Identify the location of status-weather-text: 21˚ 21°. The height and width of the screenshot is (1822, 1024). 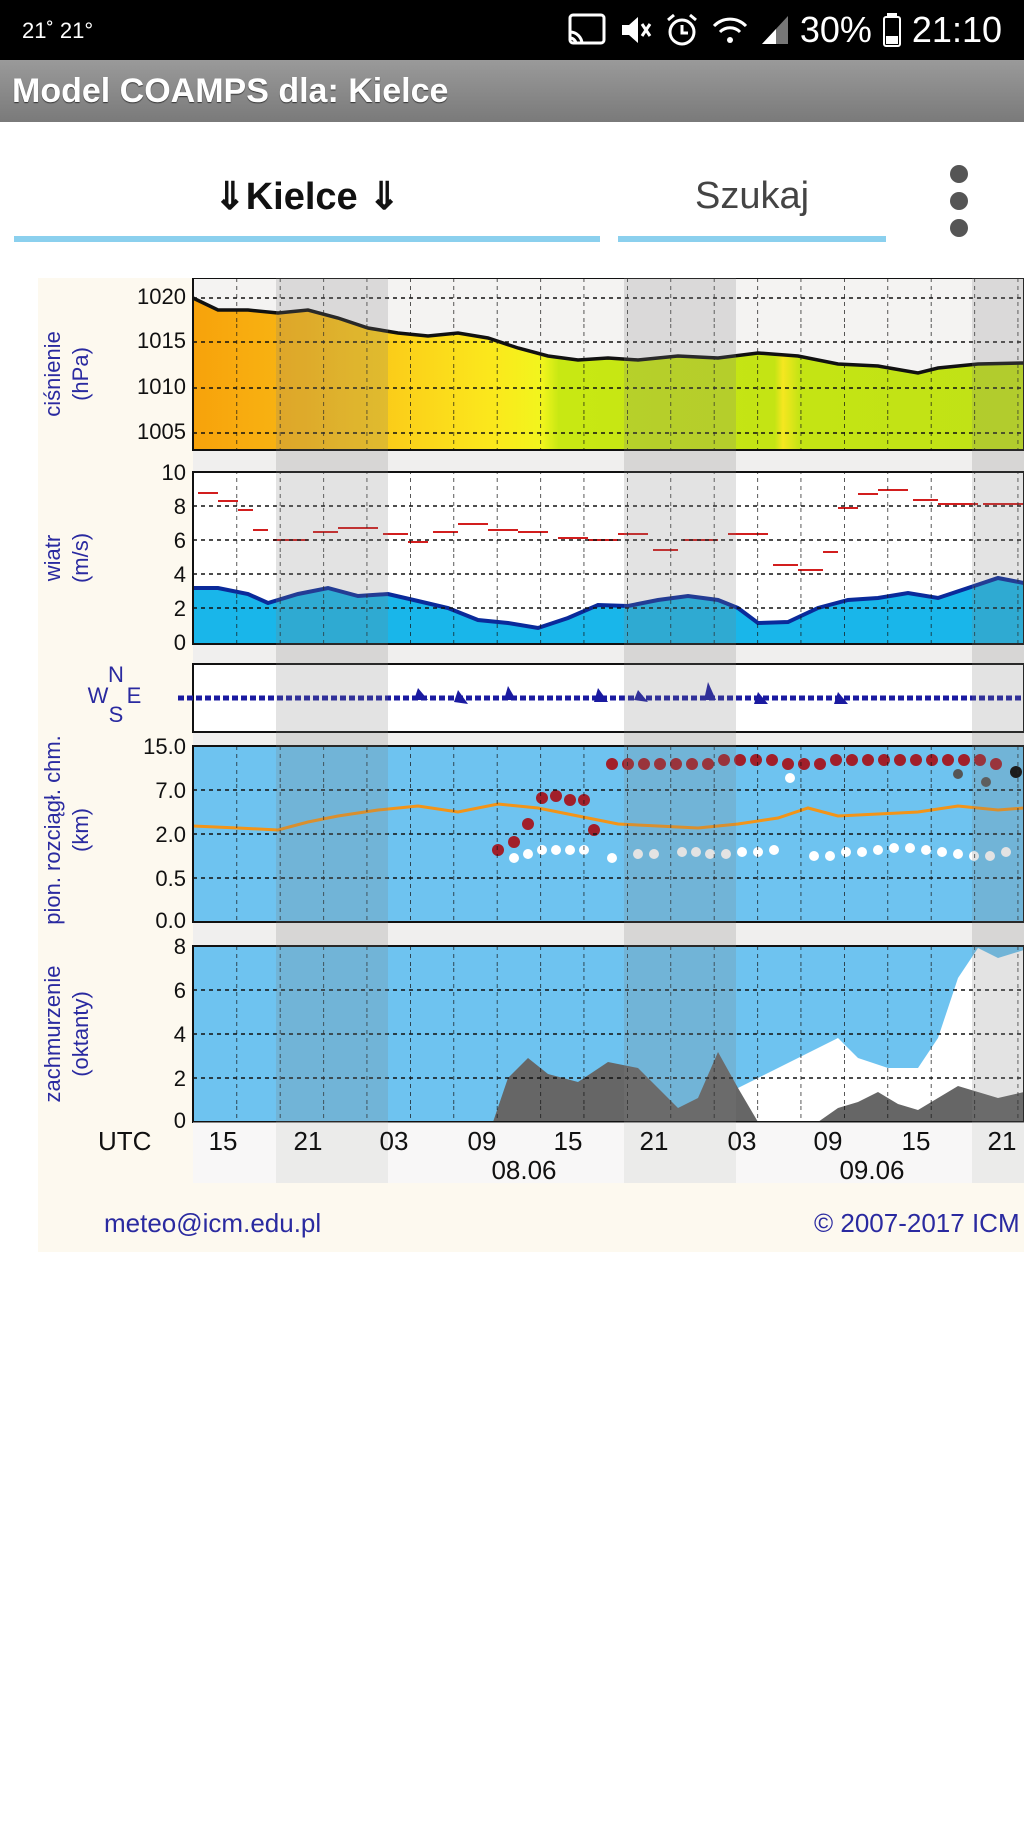
(58, 30).